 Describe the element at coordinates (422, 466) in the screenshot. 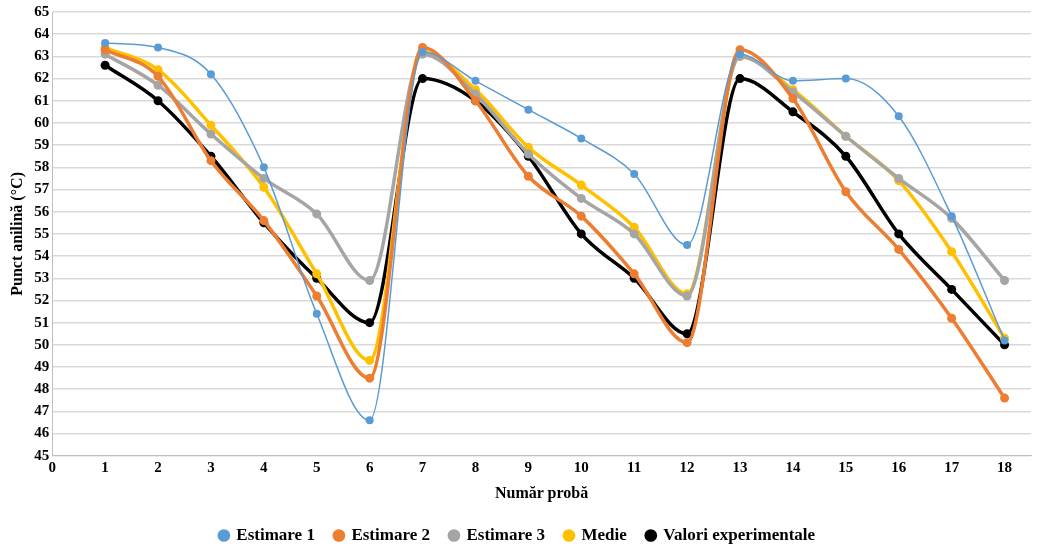

I see `x-tick-label: 7` at that location.